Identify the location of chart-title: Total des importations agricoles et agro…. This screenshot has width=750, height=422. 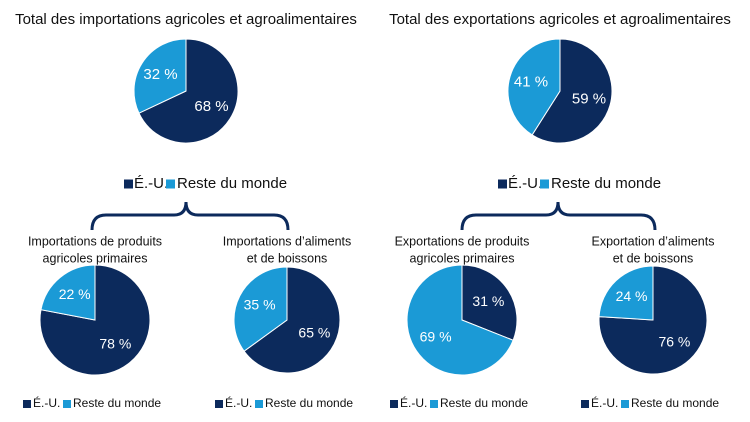
(186, 19).